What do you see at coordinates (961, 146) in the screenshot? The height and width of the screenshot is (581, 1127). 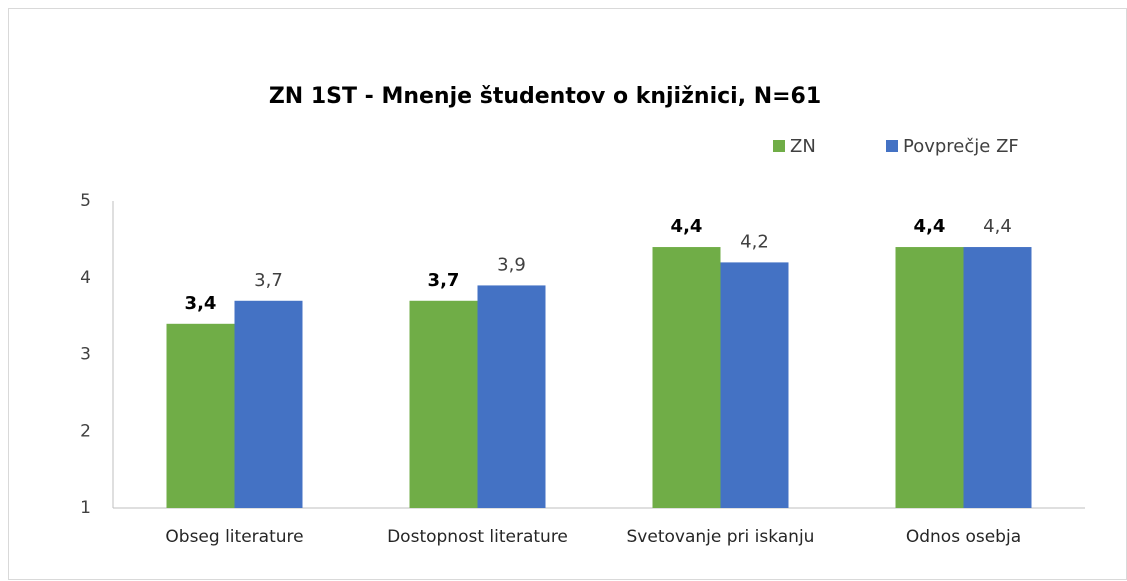 I see `legend-label: Povprečje ZF` at bounding box center [961, 146].